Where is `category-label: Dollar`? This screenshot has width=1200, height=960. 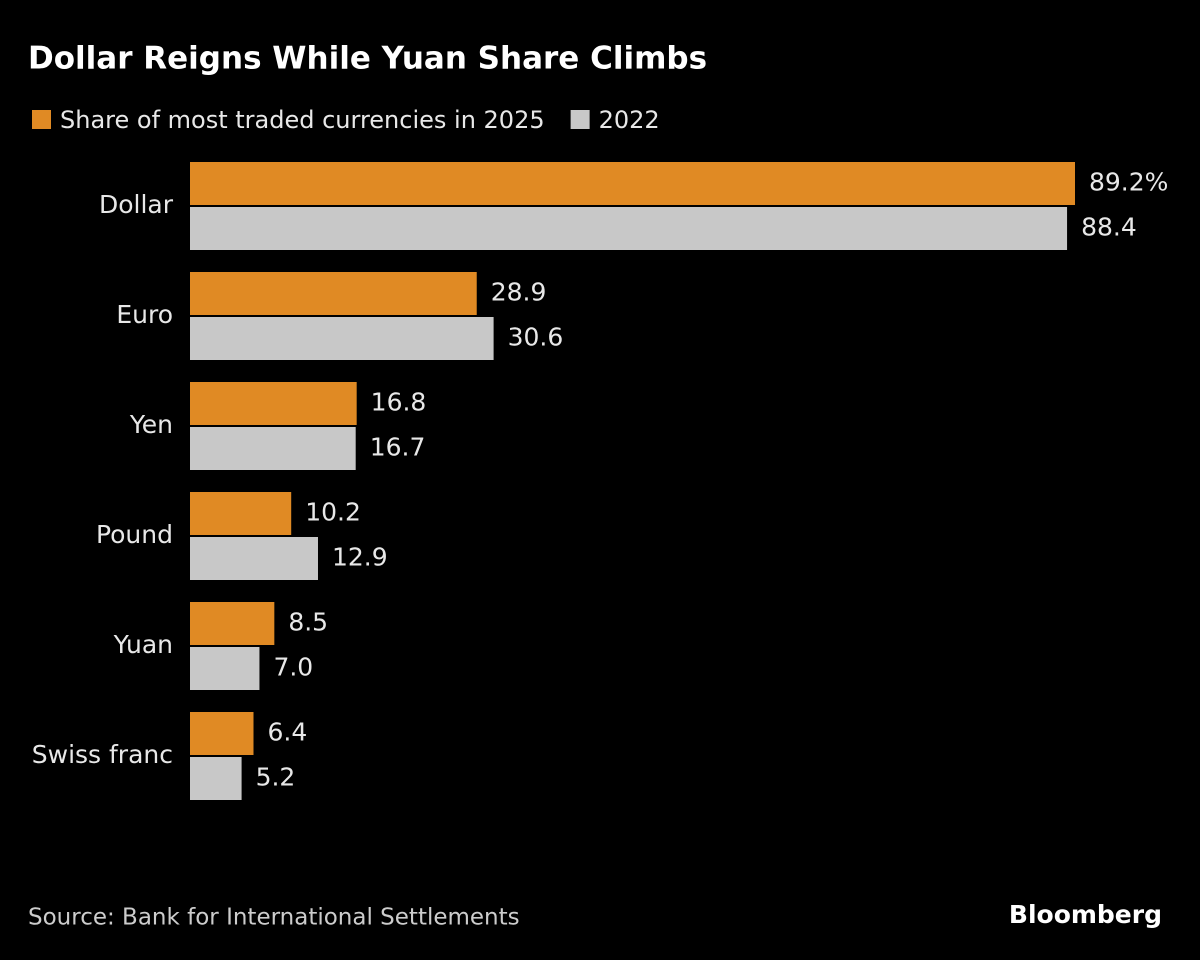
category-label: Dollar is located at coordinates (136, 204).